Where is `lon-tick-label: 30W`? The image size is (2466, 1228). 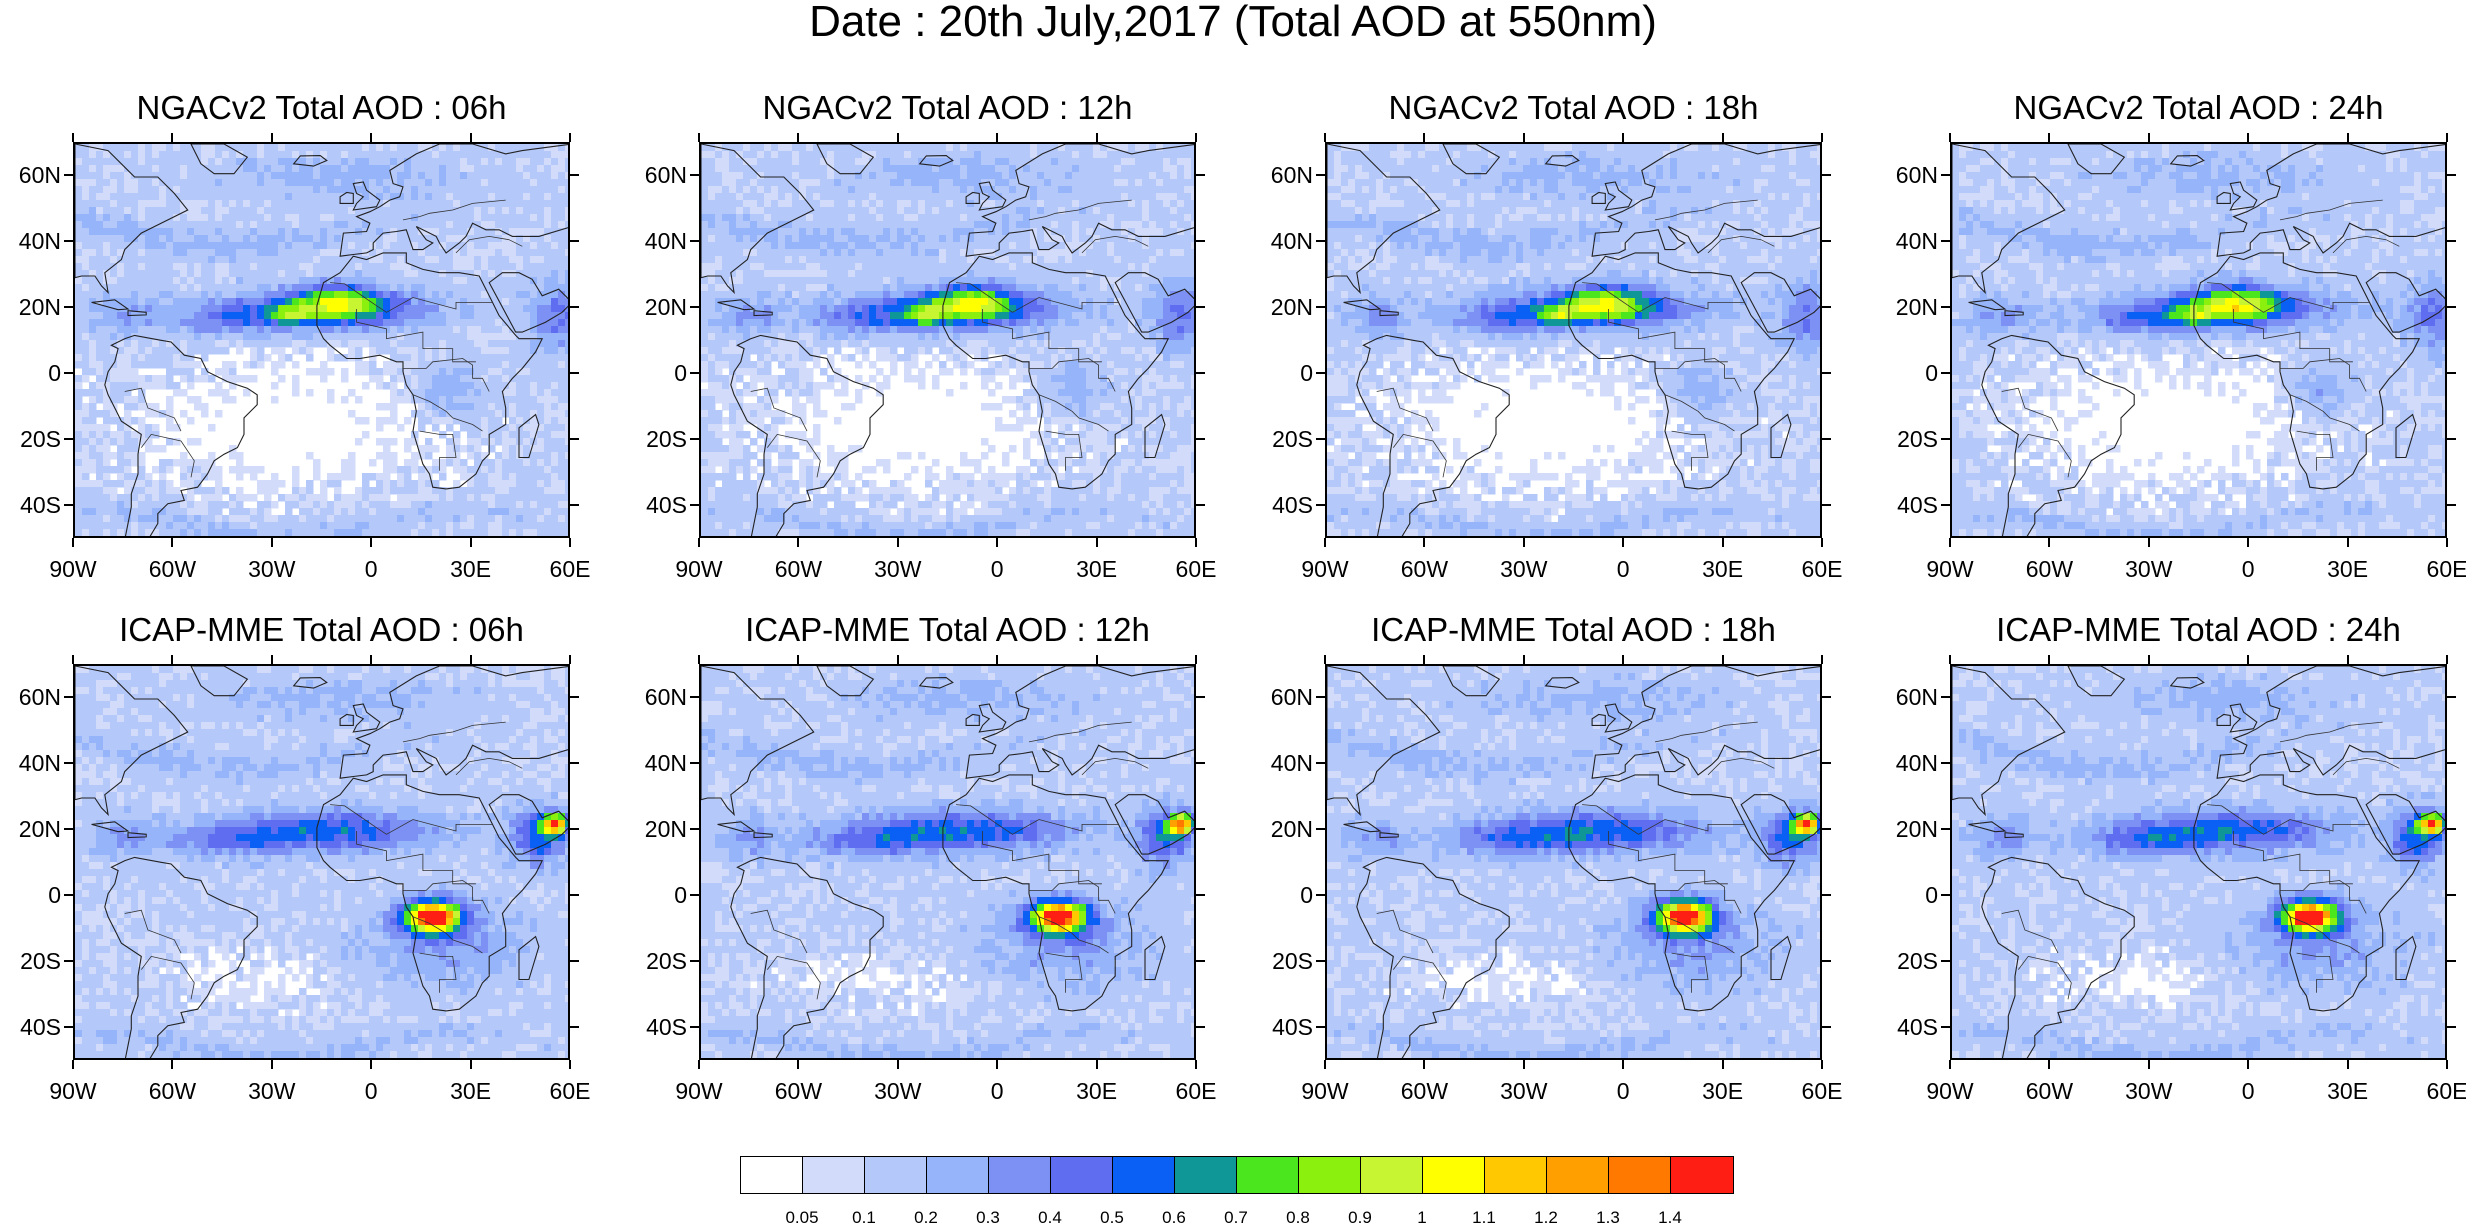 lon-tick-label: 30W is located at coordinates (2149, 1091).